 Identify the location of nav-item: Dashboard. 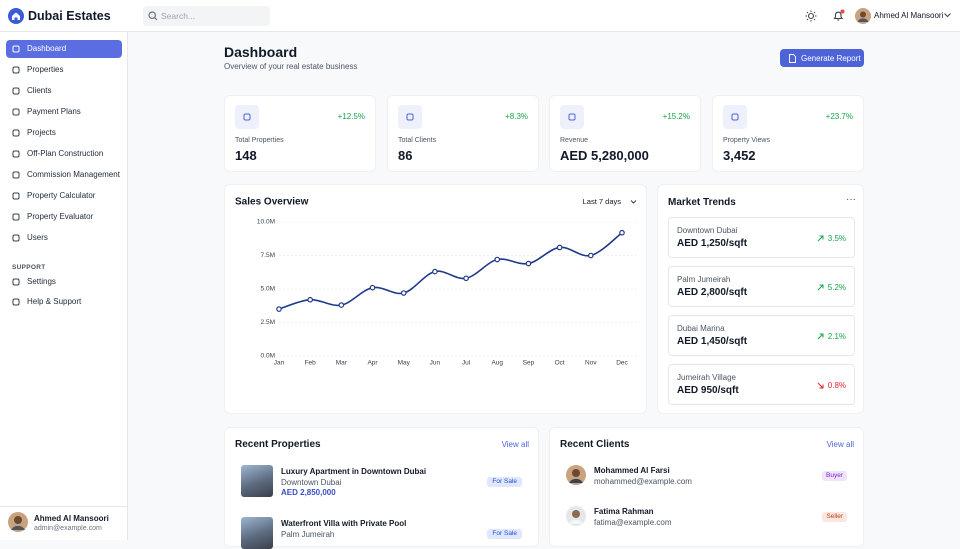
(64, 49).